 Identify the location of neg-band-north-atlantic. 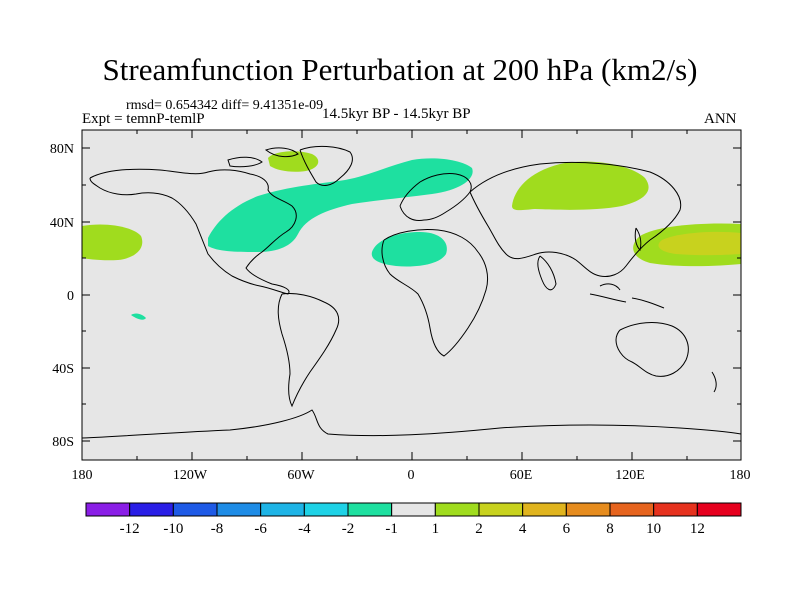
(340, 205).